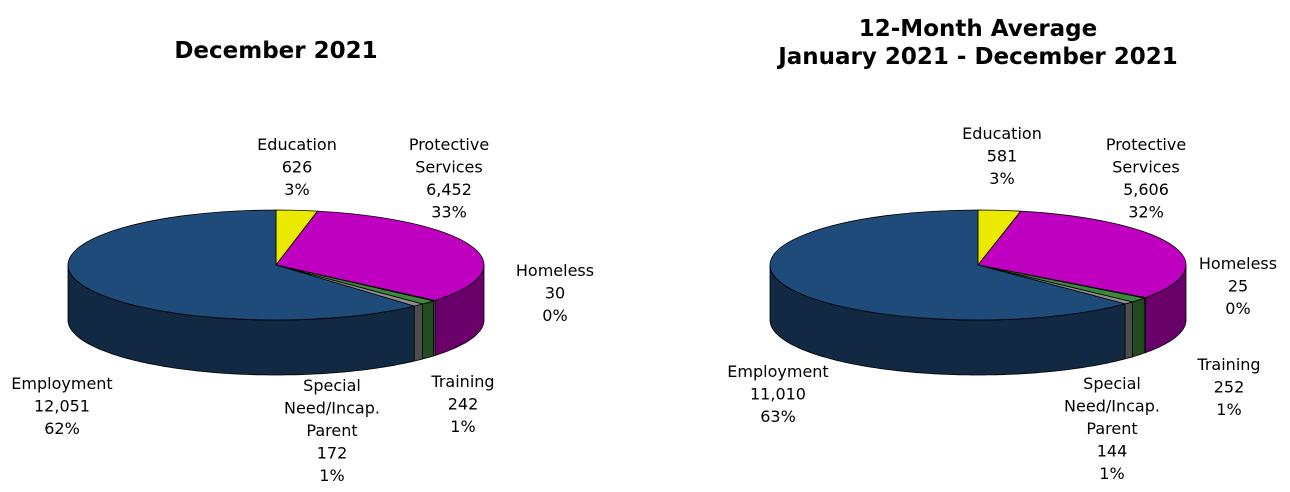 This screenshot has width=1290, height=492. What do you see at coordinates (449, 178) in the screenshot?
I see `slice-label-protective-services: Protective Services 6,452 33%` at bounding box center [449, 178].